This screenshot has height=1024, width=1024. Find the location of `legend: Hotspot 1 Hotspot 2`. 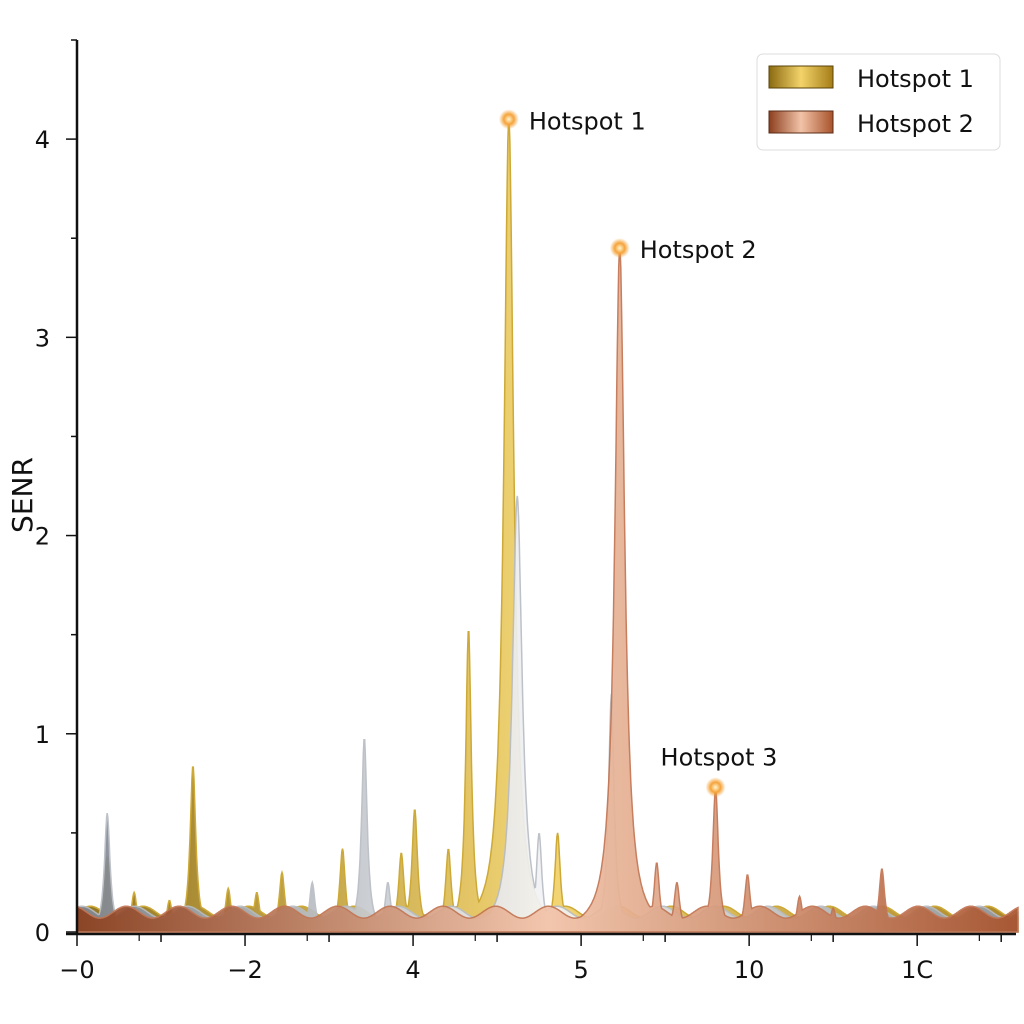

legend: Hotspot 1 Hotspot 2 is located at coordinates (878, 102).